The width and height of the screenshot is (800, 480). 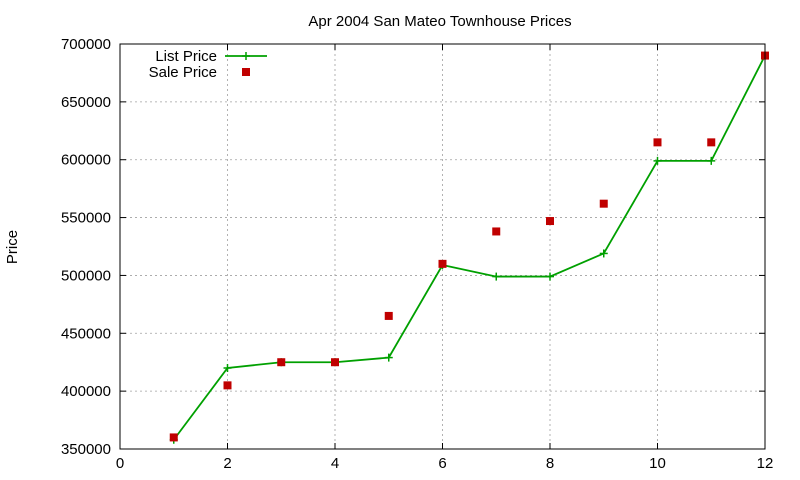 I want to click on y-tick-label: 700000, so click(x=86, y=44).